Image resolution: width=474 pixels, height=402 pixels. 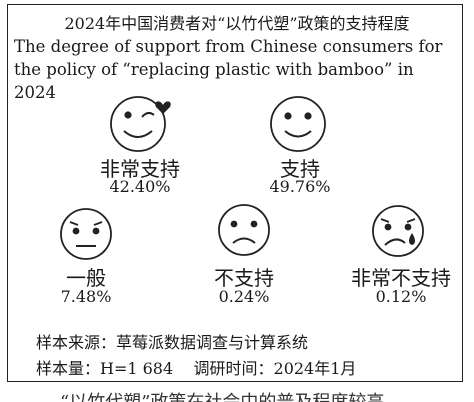 I want to click on crying-face-icon, so click(x=398, y=231).